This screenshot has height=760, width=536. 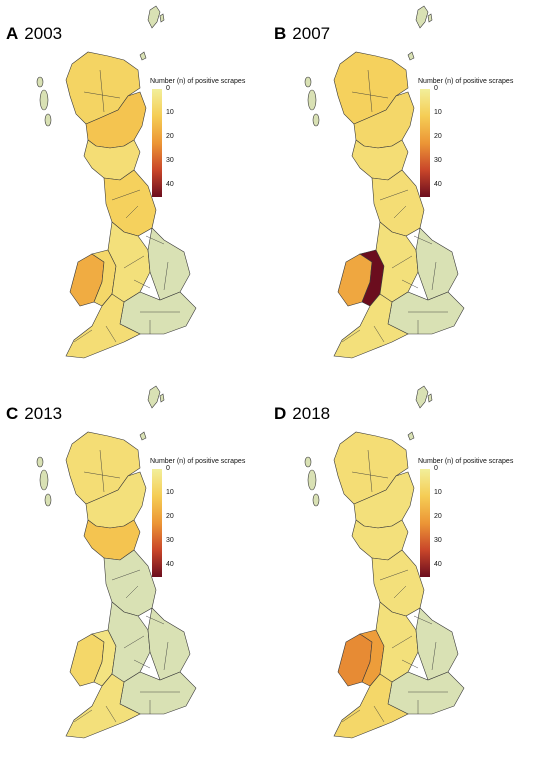 What do you see at coordinates (34, 413) in the screenshot?
I see `panel-label: C 2013` at bounding box center [34, 413].